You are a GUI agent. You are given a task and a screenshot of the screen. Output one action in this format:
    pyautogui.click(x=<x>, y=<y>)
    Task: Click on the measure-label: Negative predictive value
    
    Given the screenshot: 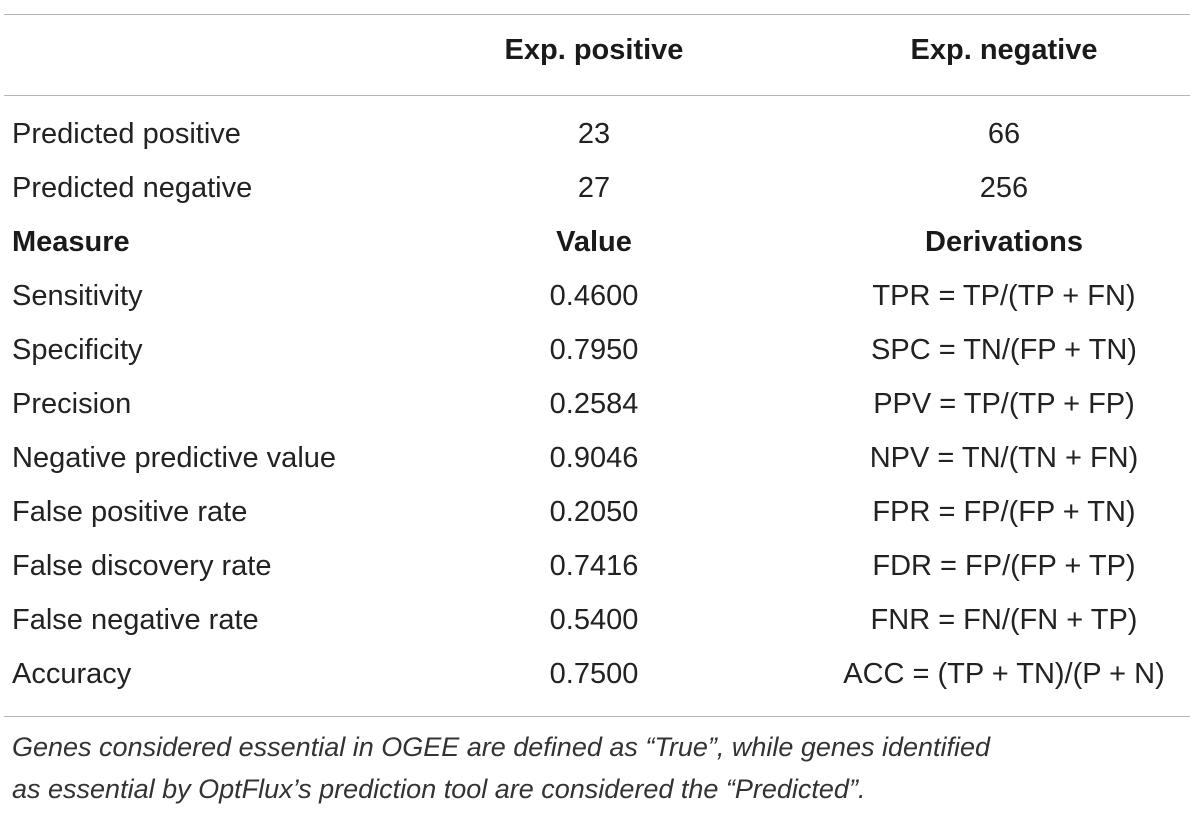 What is the action you would take?
    pyautogui.click(x=174, y=458)
    